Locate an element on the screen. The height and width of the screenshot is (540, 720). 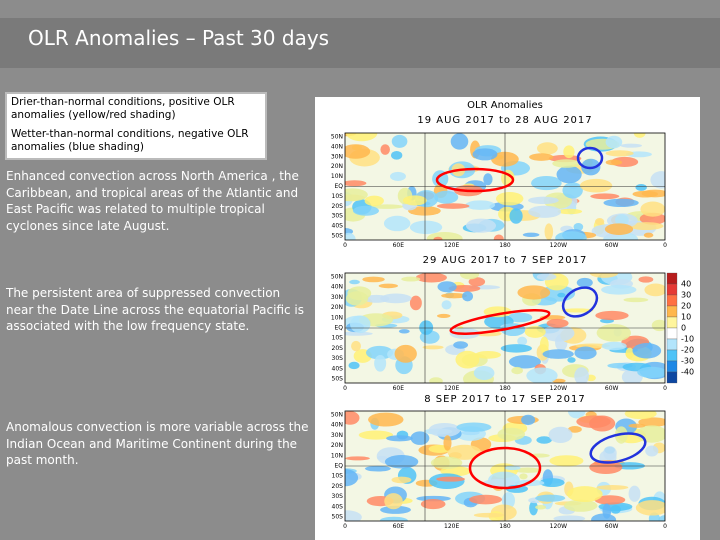
lat-label: 30N is located at coordinates (337, 297).